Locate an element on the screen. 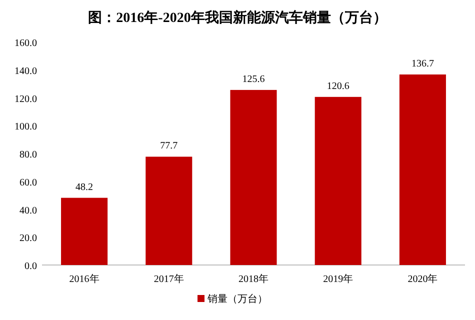  chart-title: 图：2016年-2020年我国新能源汽车销量（万台） is located at coordinates (237, 17).